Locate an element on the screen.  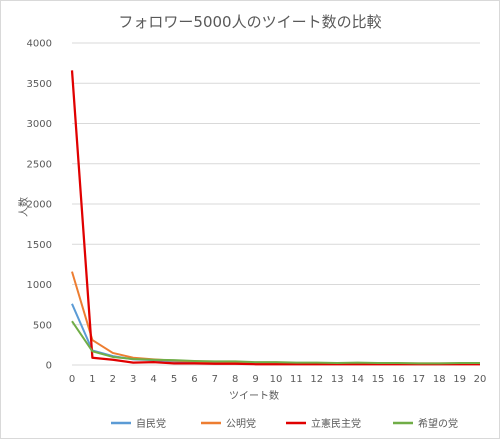
y-tick-label: 3000 is located at coordinates (39, 124).